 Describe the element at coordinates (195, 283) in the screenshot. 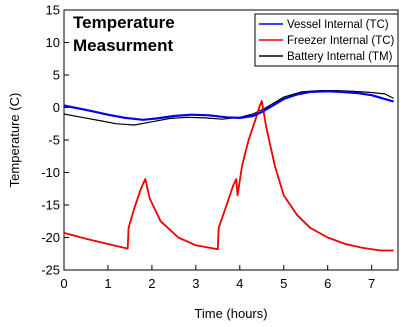

I see `x-tick-label: 3` at that location.